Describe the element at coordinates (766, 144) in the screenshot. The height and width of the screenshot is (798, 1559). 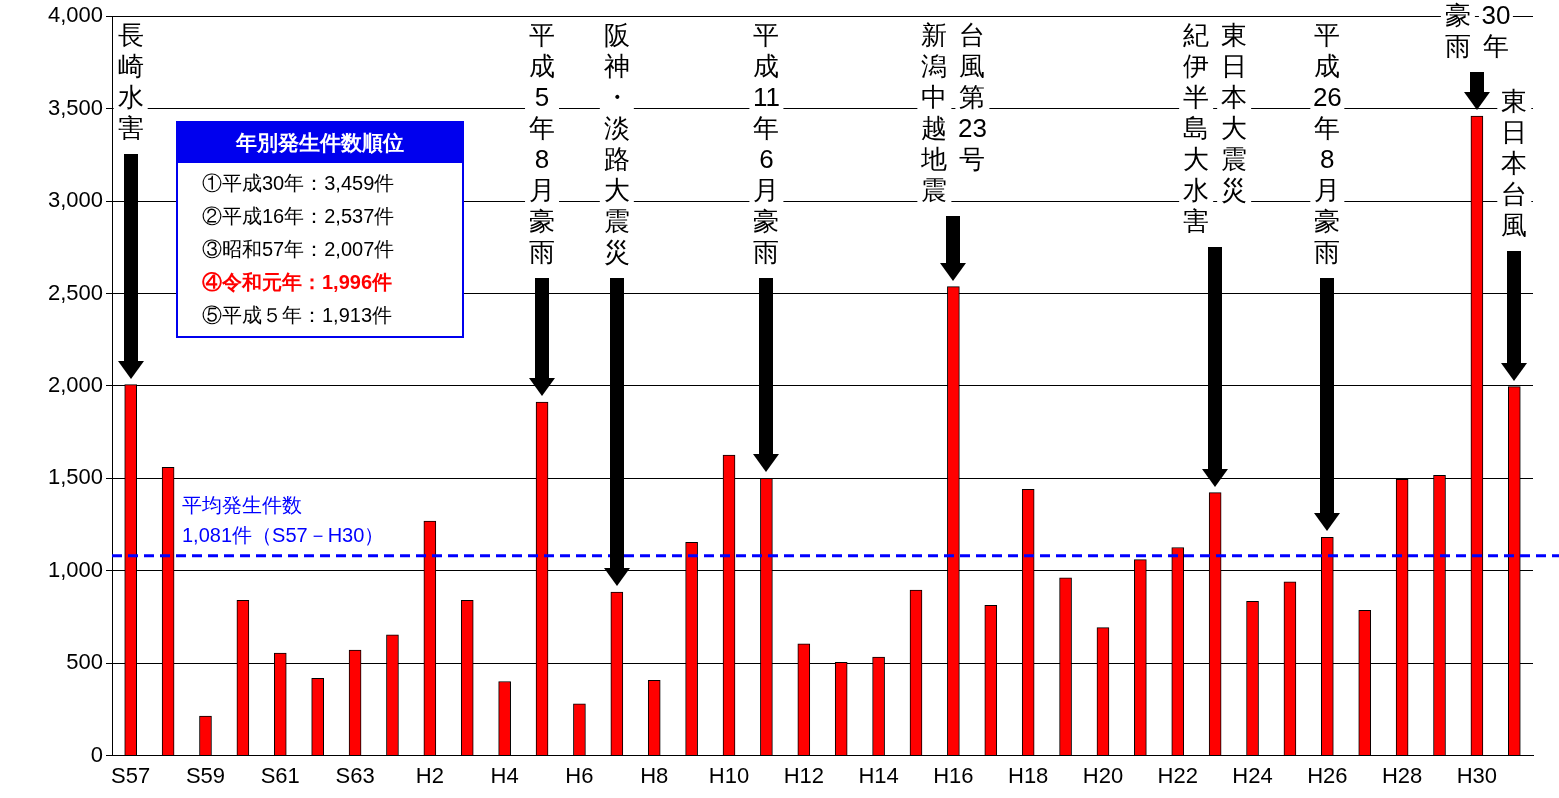
I see `annotation: 平成11年6月豪雨` at that location.